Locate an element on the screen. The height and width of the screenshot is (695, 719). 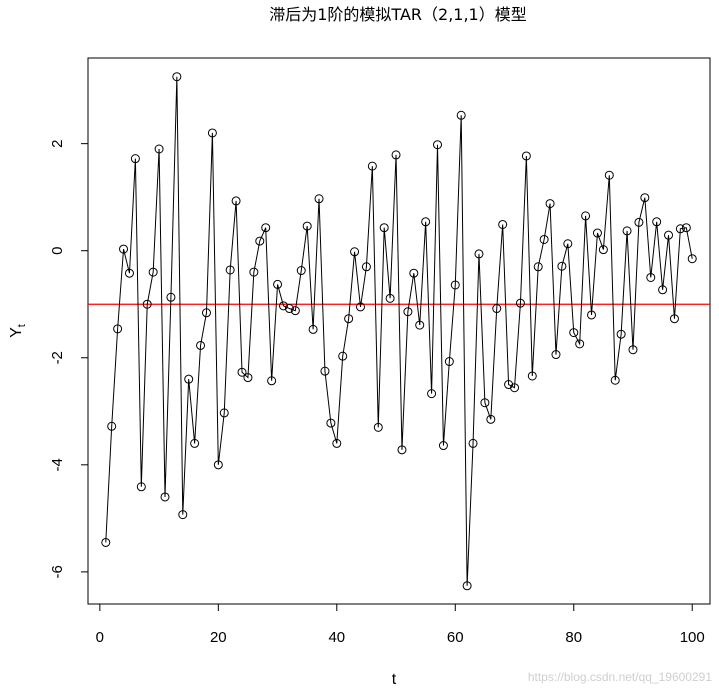
x-tick-label: 40 is located at coordinates (336, 637).